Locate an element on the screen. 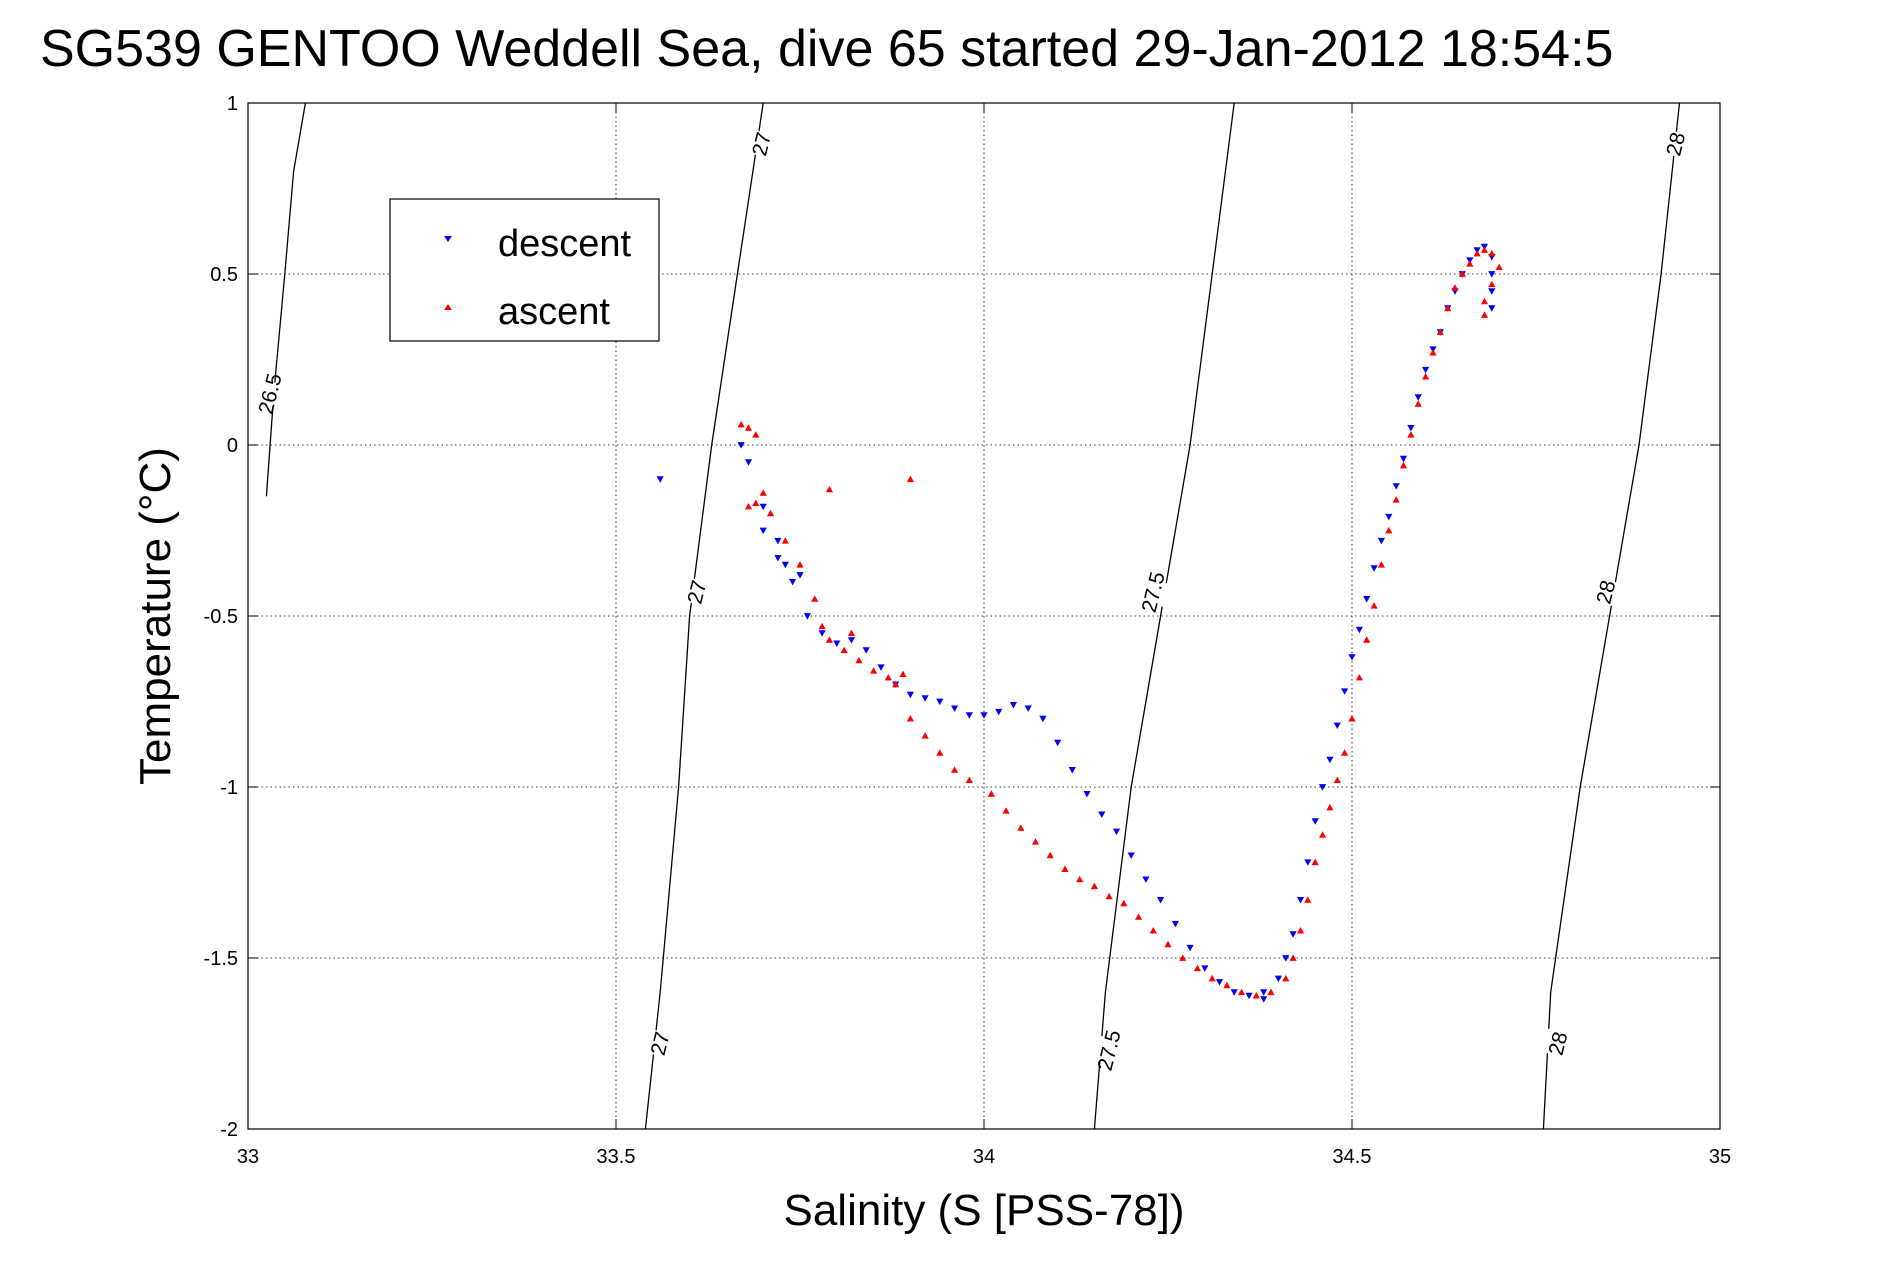 This screenshot has width=1891, height=1262. y-tick-label: 0 is located at coordinates (232, 446).